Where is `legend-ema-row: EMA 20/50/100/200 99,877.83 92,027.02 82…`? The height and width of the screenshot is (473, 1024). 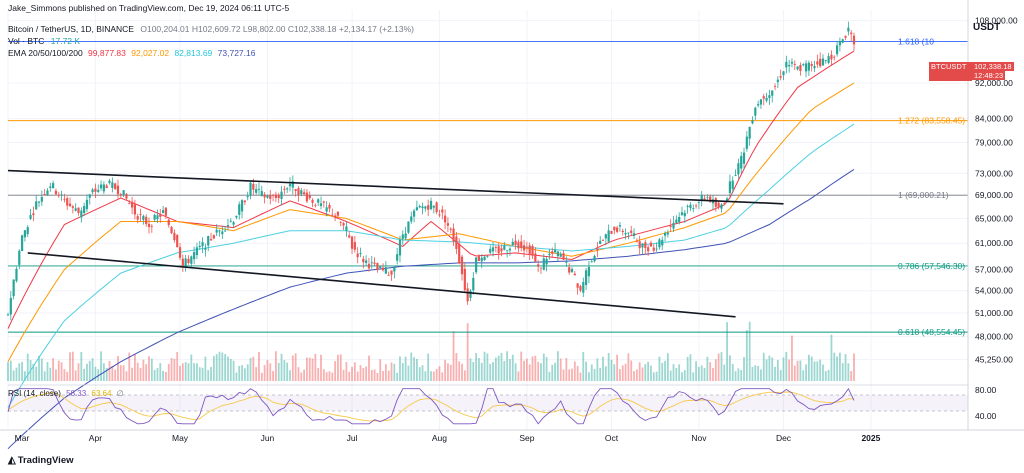
legend-ema-row: EMA 20/50/100/200 99,877.83 92,027.02 82… is located at coordinates (131, 53).